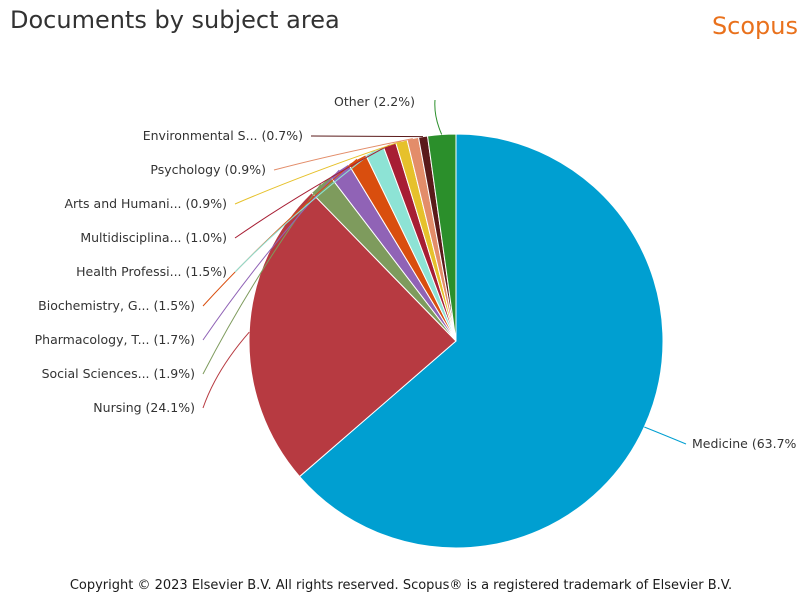 This screenshot has height=595, width=802. I want to click on pie-slice-other, so click(441, 237).